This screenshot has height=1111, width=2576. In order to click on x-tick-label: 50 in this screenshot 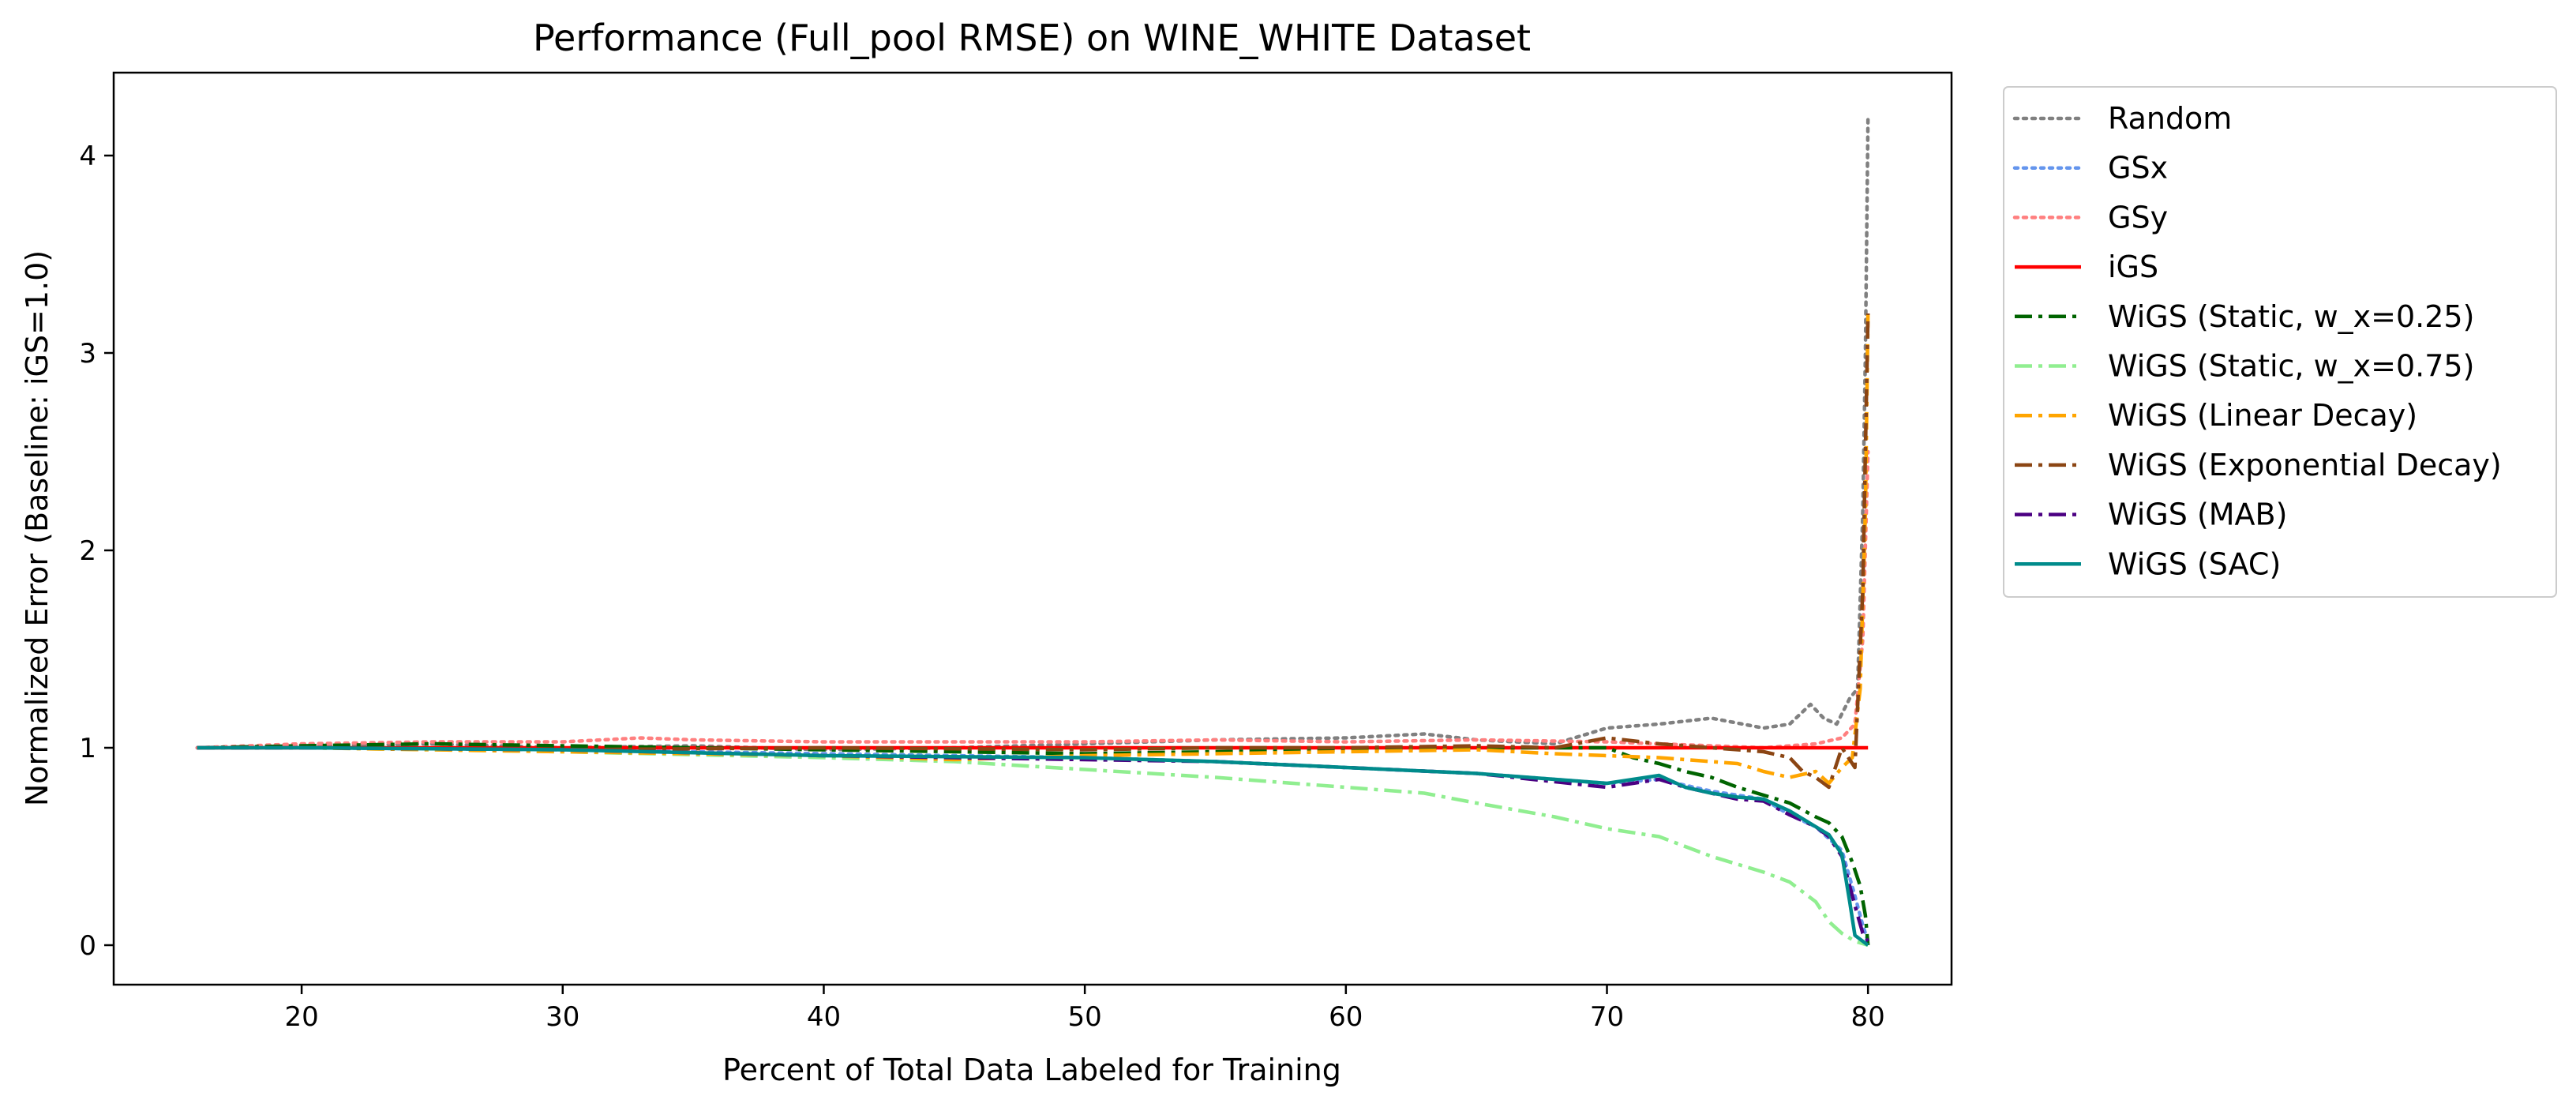, I will do `click(1085, 1017)`.